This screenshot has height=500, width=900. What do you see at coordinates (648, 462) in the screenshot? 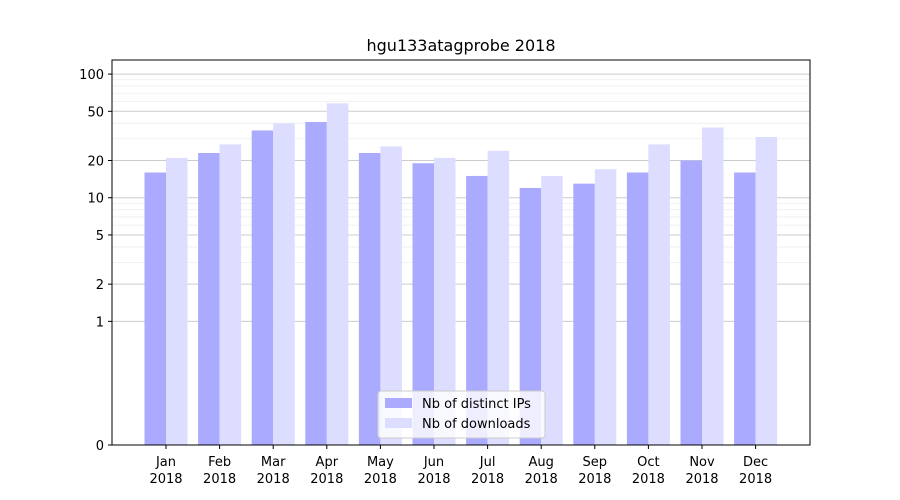
I see `x-tick-label-month: Oct` at bounding box center [648, 462].